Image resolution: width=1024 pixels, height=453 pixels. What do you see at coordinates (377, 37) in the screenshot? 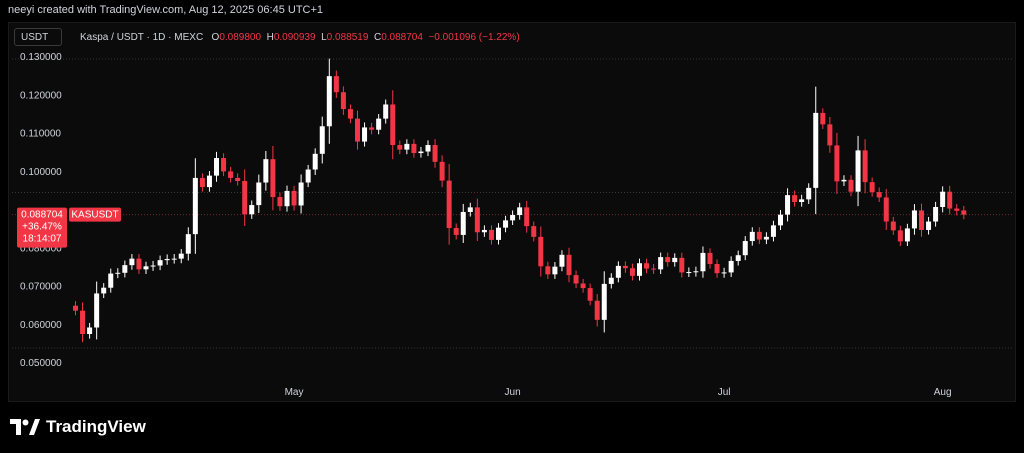
I see `close-label: C` at bounding box center [377, 37].